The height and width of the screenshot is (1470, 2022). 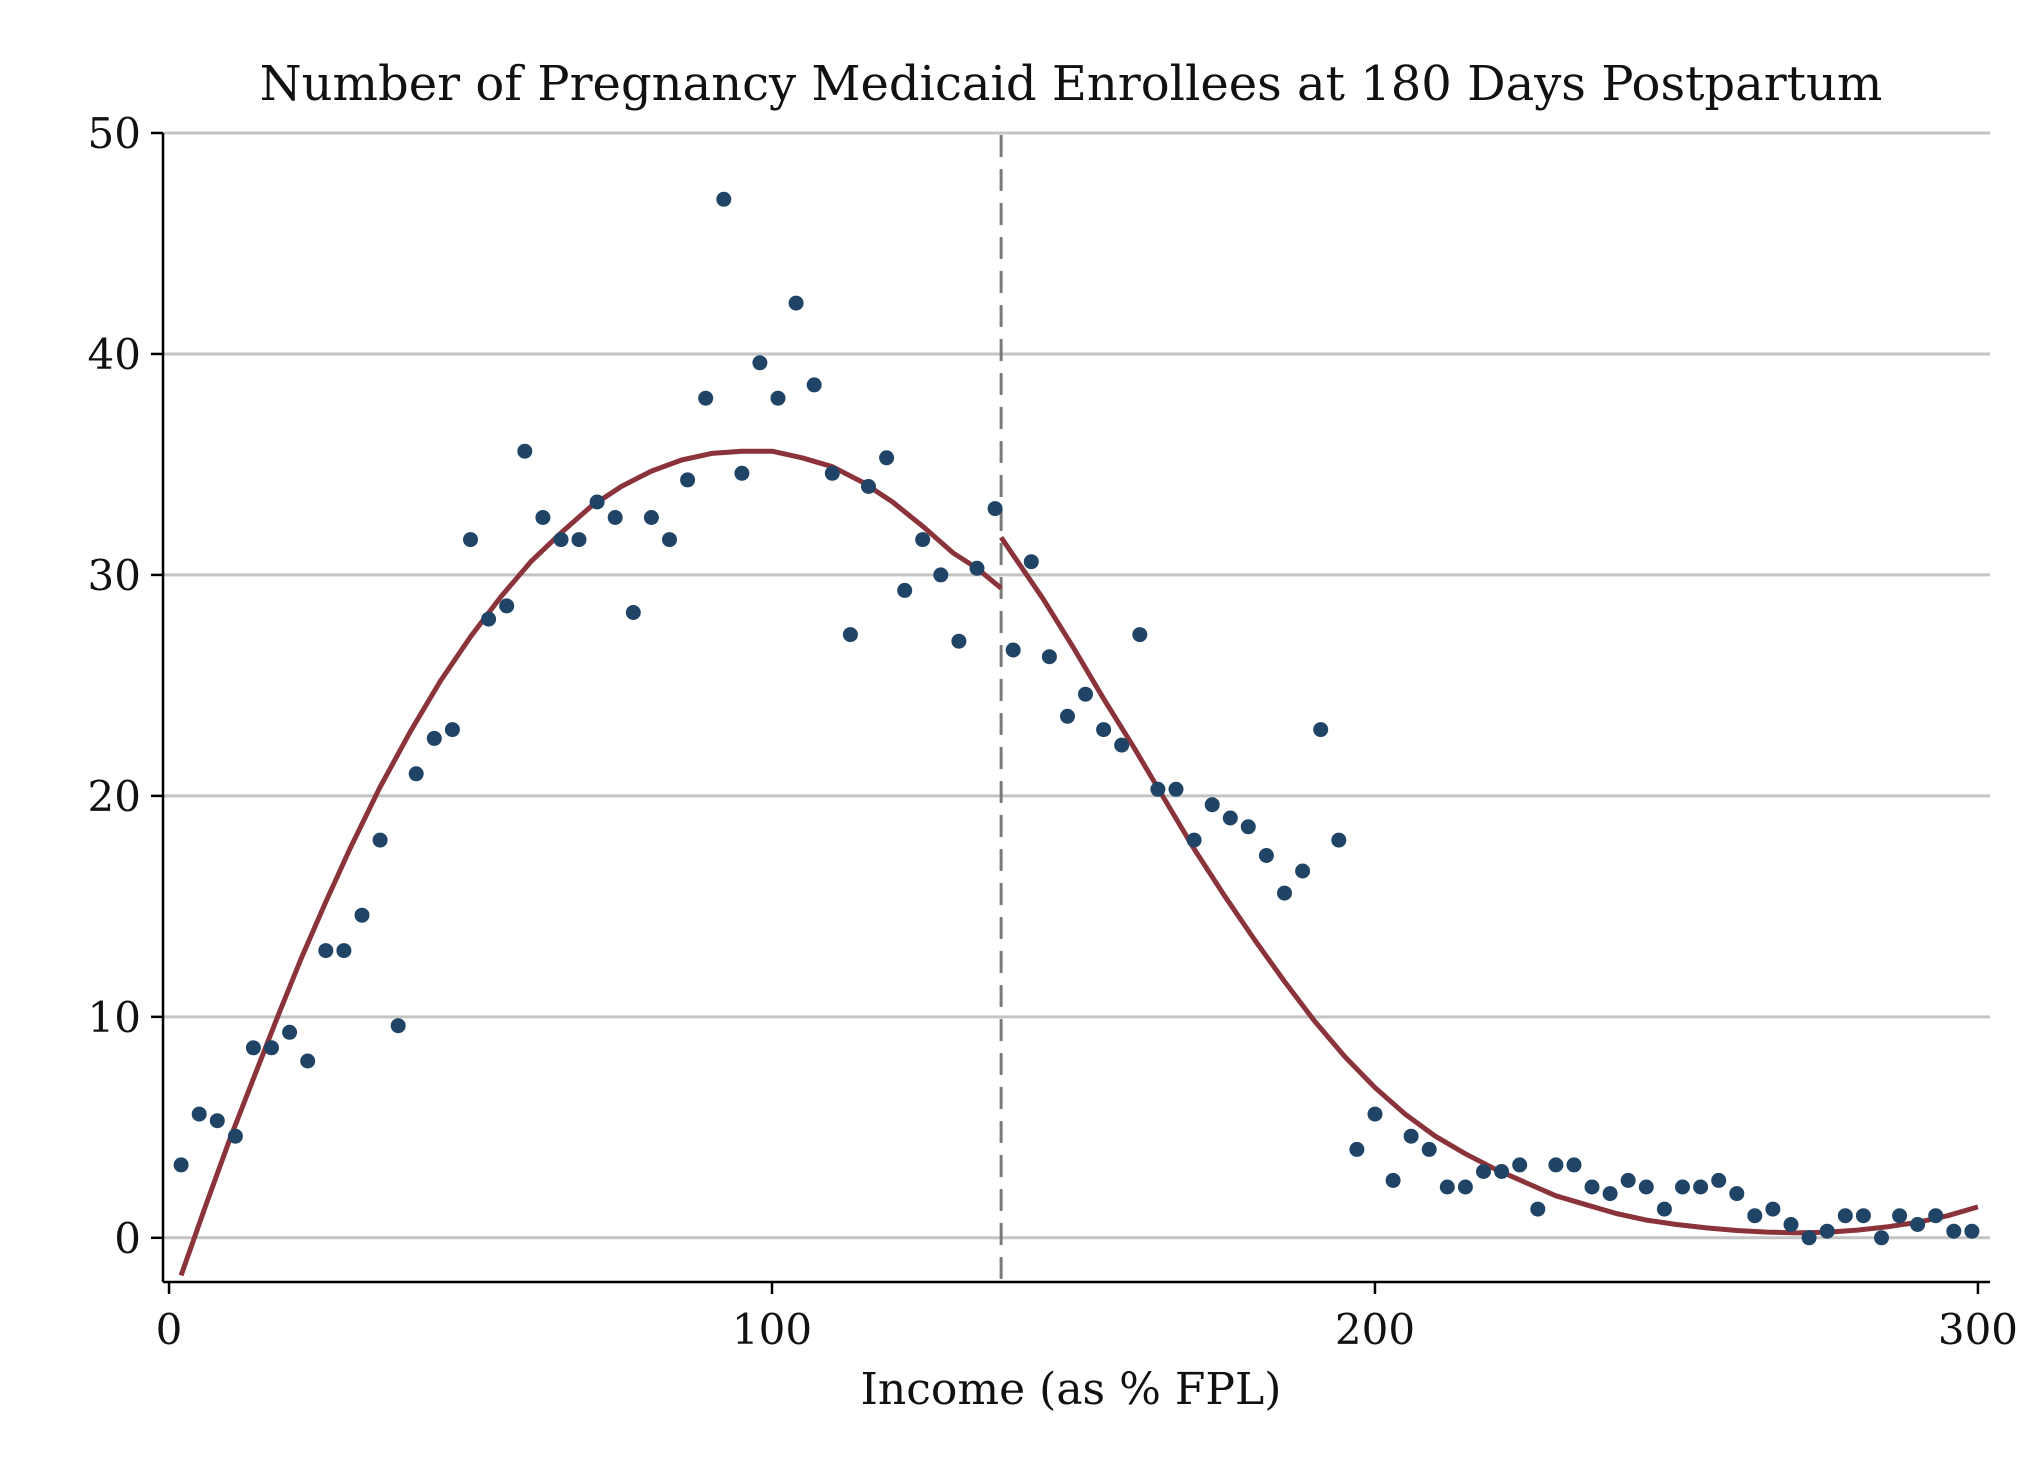 I want to click on y-tick-label-10: 10, so click(x=114, y=1017).